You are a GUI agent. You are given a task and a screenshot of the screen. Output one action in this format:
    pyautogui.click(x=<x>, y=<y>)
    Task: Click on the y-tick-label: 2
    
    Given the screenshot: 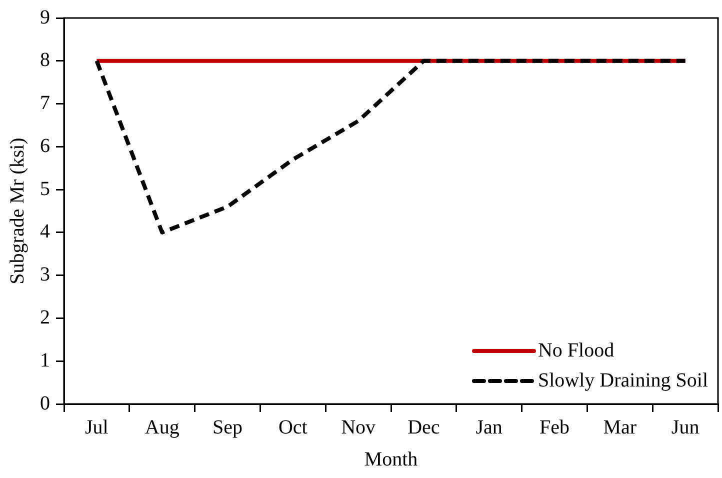 What is the action you would take?
    pyautogui.click(x=45, y=317)
    